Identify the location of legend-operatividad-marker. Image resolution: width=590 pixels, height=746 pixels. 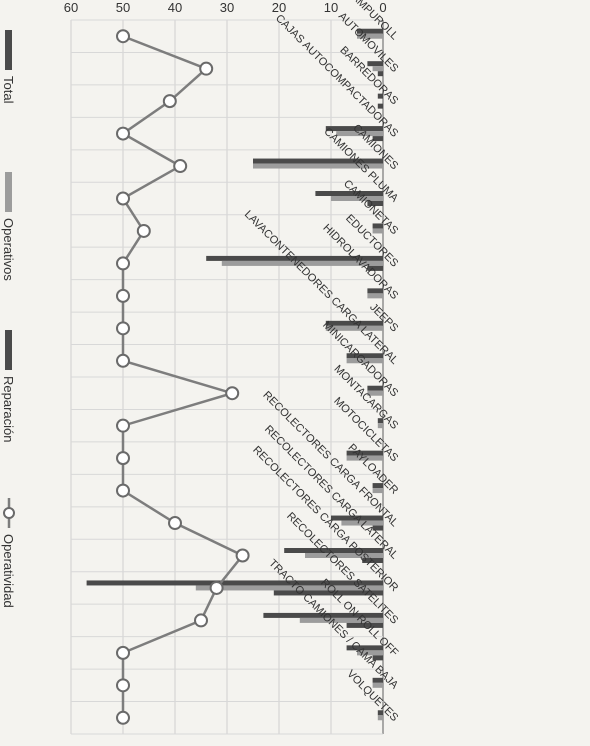
(9, 513).